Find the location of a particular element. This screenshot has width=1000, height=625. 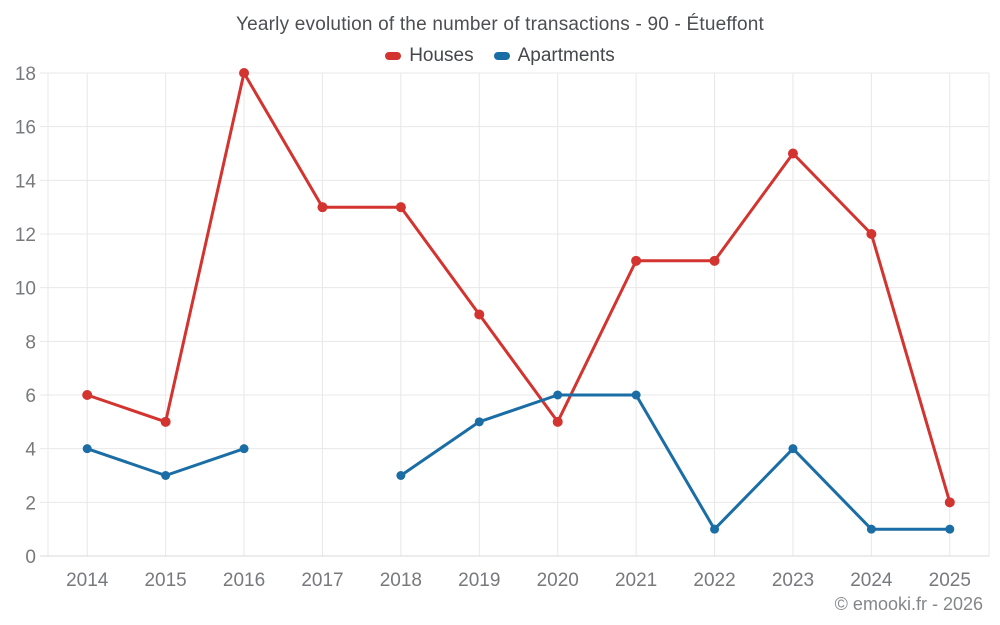

y-axis-tick-label: 10 is located at coordinates (25, 289).